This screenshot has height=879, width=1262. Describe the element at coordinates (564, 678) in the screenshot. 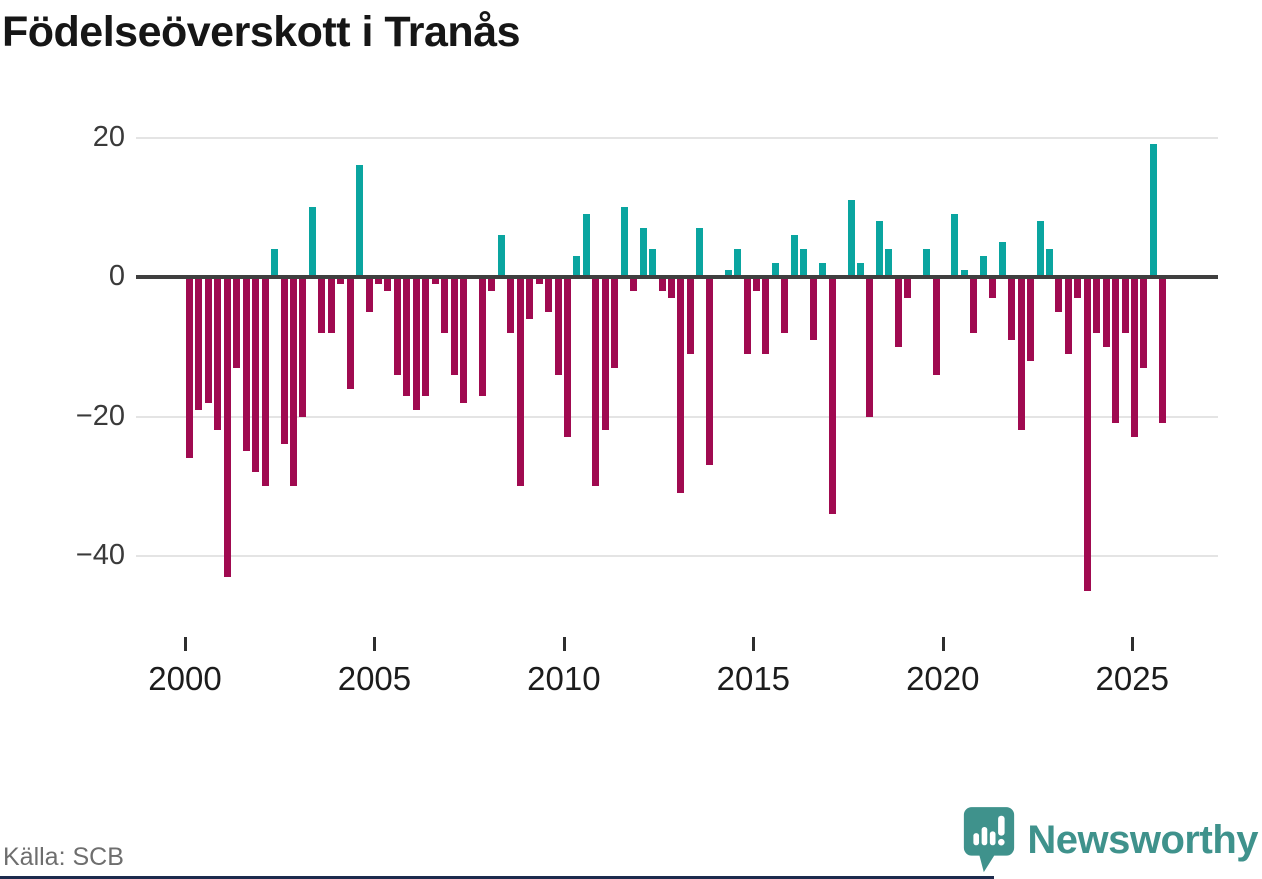

I see `x-tick-label: 2010` at that location.